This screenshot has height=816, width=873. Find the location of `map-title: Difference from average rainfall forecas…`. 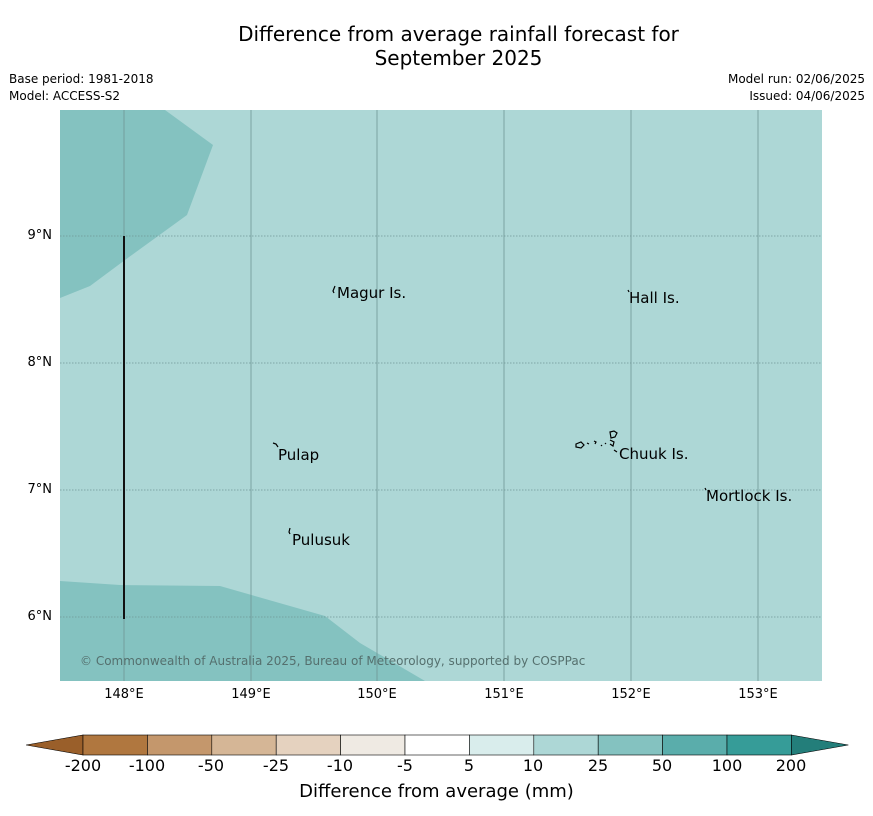

map-title: Difference from average rainfall forecas… is located at coordinates (436, 46).